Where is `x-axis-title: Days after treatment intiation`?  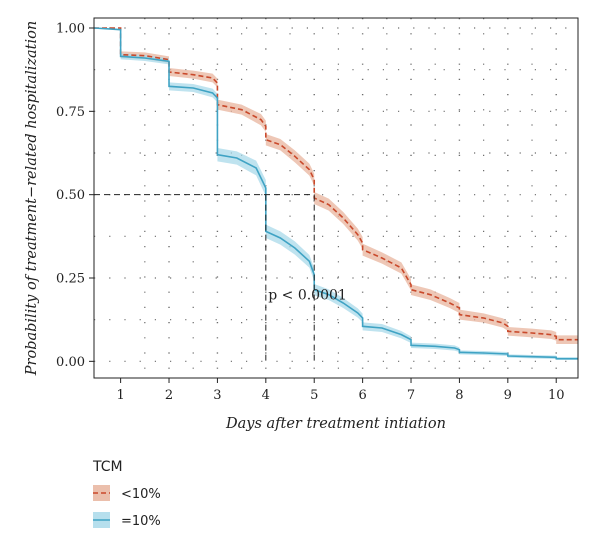 x-axis-title: Days after treatment intiation is located at coordinates (335, 424).